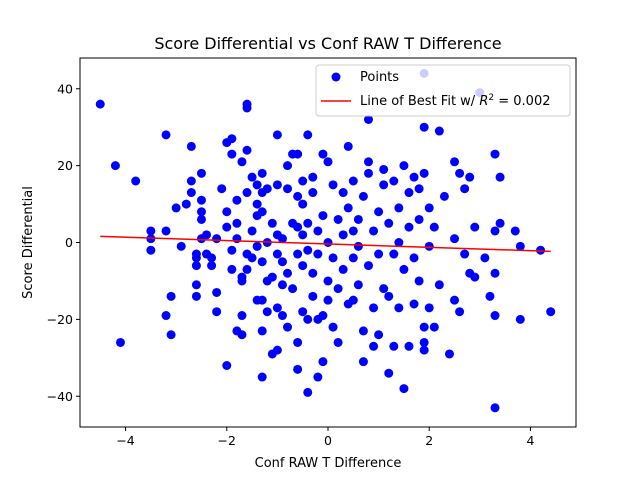 This screenshot has height=480, width=640. Describe the element at coordinates (60, 319) in the screenshot. I see `y-tick-label: −20` at that location.